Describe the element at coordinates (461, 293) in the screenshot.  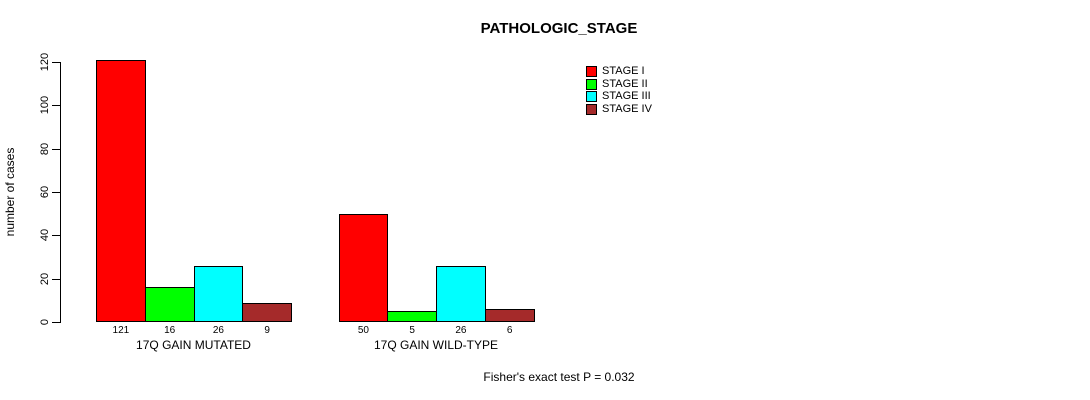
I see `bar-stage-iii-17q-gain-wild-type` at that location.